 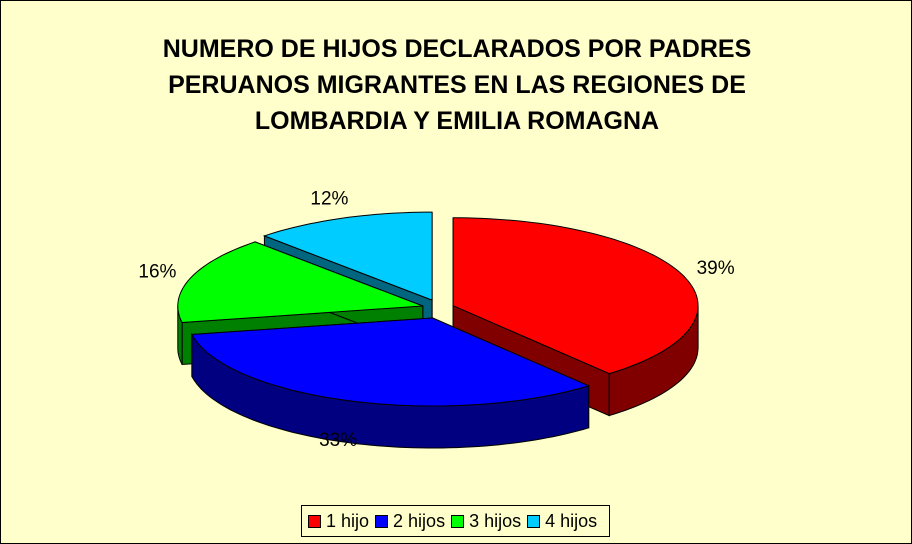 I want to click on data-label: 12%, so click(x=329, y=198).